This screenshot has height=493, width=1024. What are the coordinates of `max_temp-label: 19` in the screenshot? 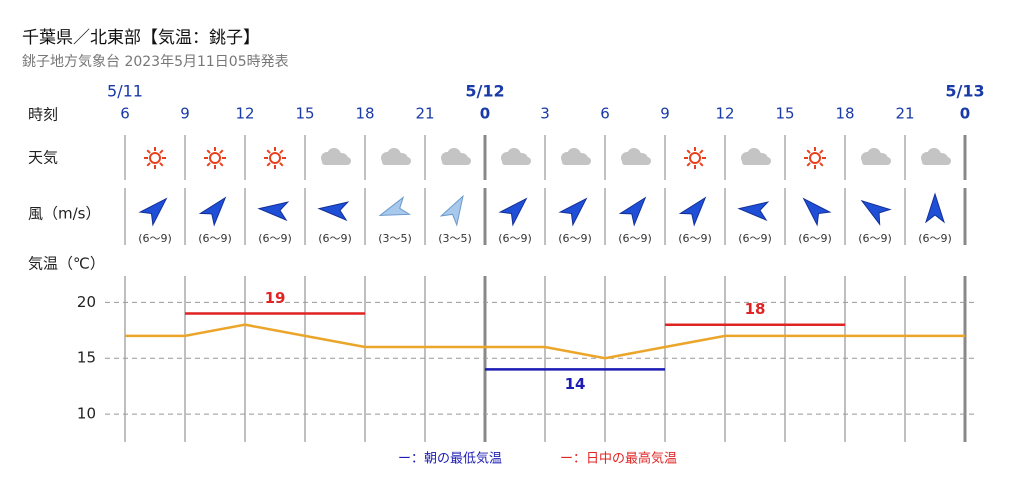 It's located at (275, 298).